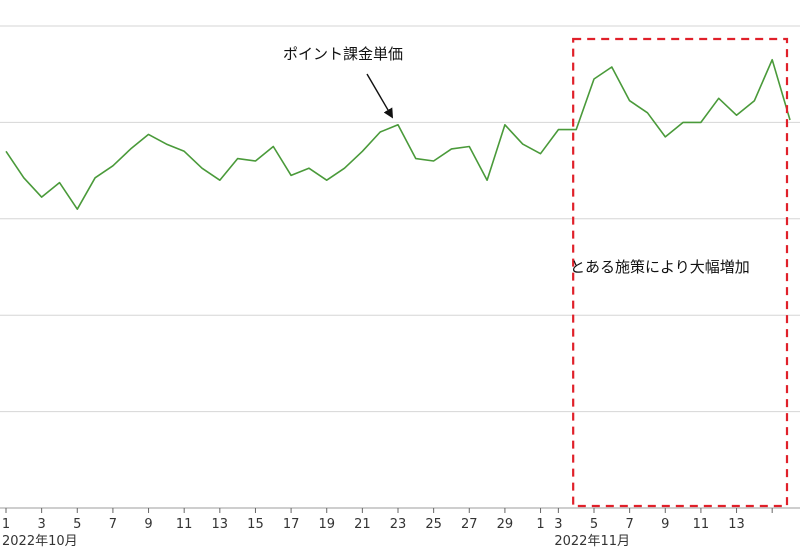  I want to click on x-tick-label: 25, so click(433, 524).